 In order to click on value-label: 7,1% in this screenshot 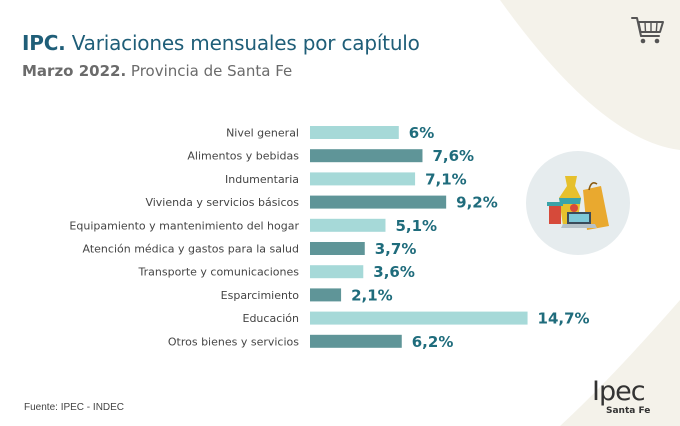, I will do `click(446, 179)`.